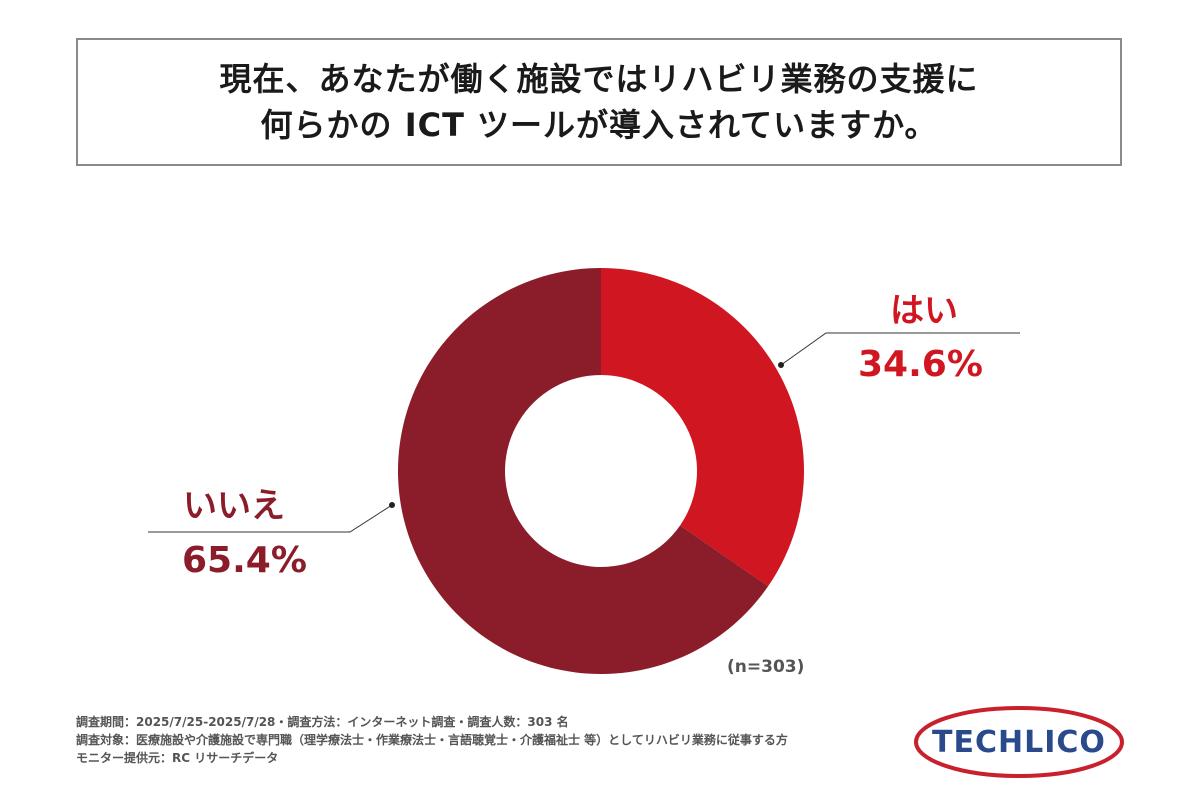 This screenshot has height=800, width=1200. What do you see at coordinates (766, 667) in the screenshot?
I see `sample-size: (n=303)` at bounding box center [766, 667].